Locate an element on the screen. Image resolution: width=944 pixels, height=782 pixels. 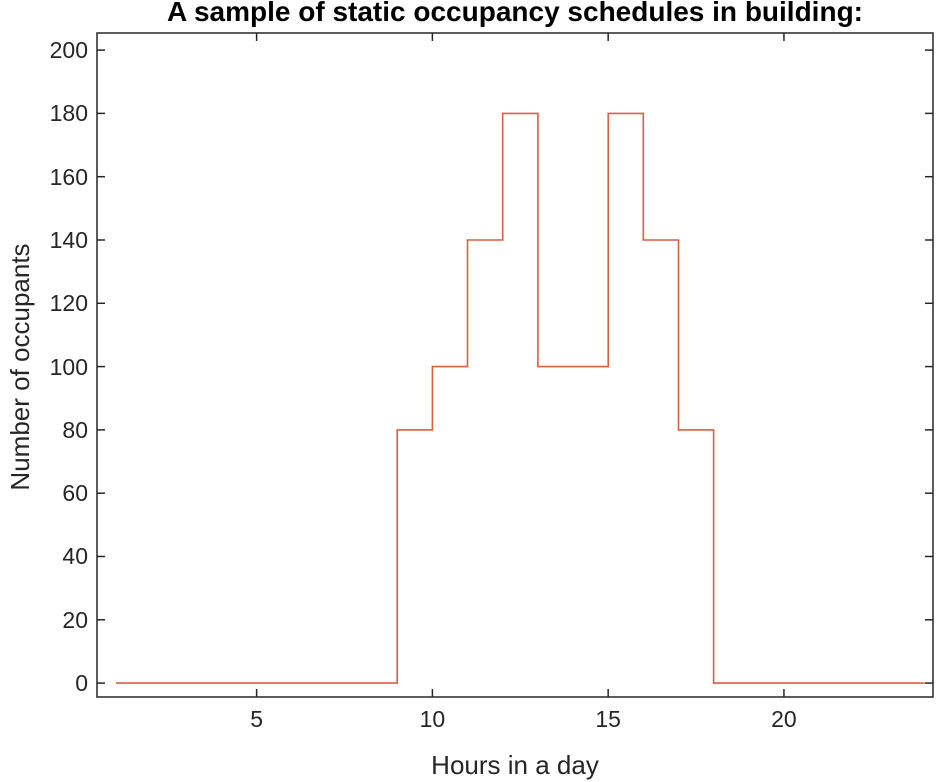
x-tick-label: 15 is located at coordinates (608, 719).